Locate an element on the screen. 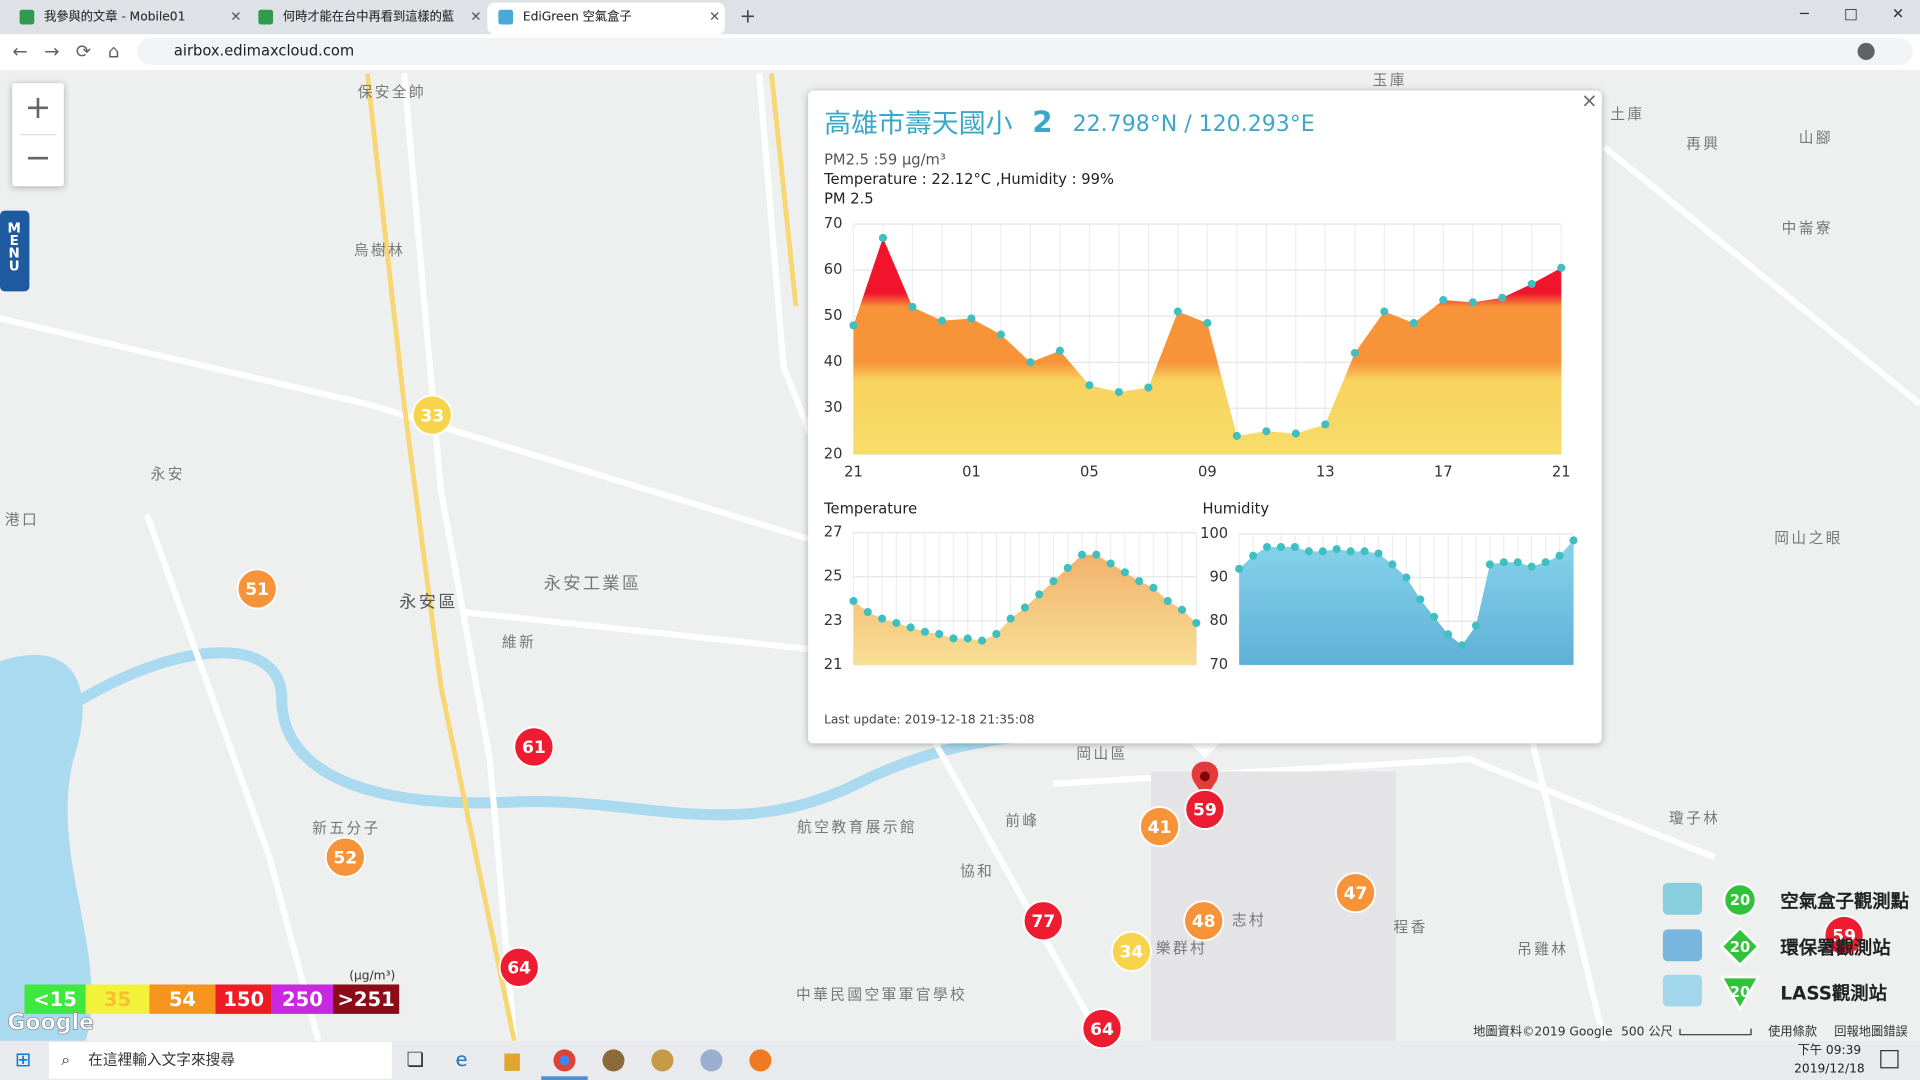 This screenshot has height=1080, width=1920. aqi-label: 35 is located at coordinates (117, 999).